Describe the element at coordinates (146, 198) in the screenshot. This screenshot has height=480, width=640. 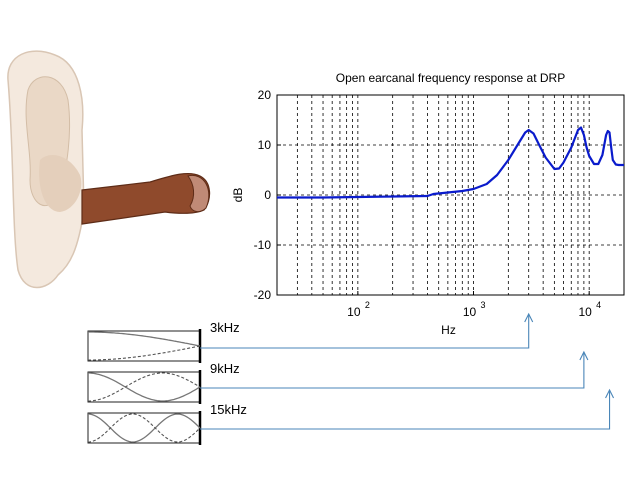
I see `ear-canal` at that location.